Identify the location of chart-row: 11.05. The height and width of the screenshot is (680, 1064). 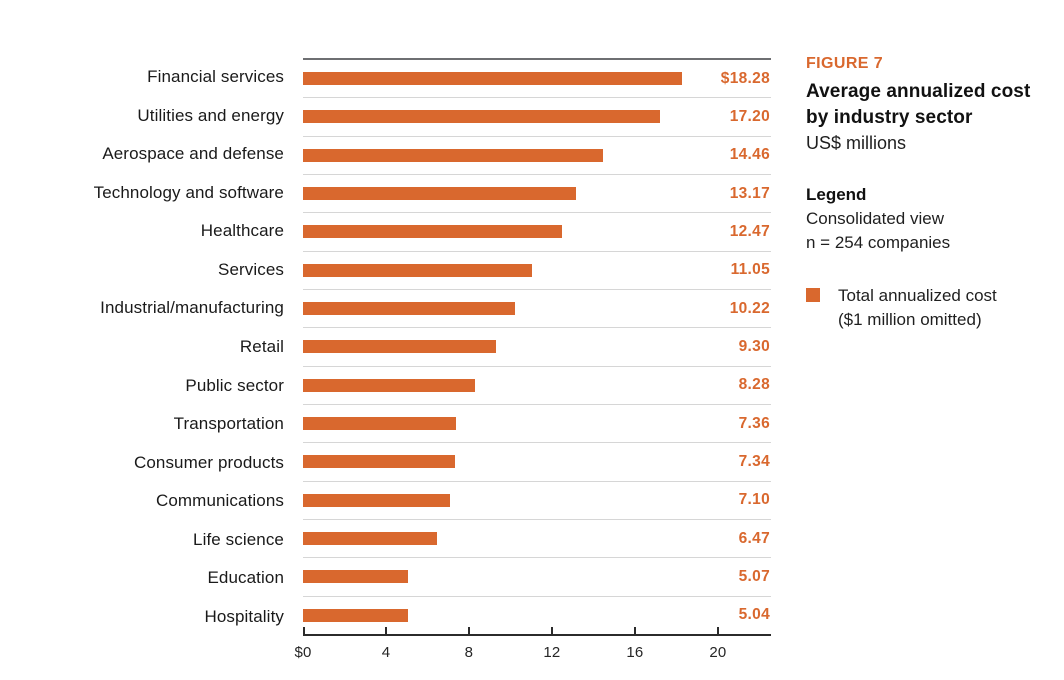
(537, 271).